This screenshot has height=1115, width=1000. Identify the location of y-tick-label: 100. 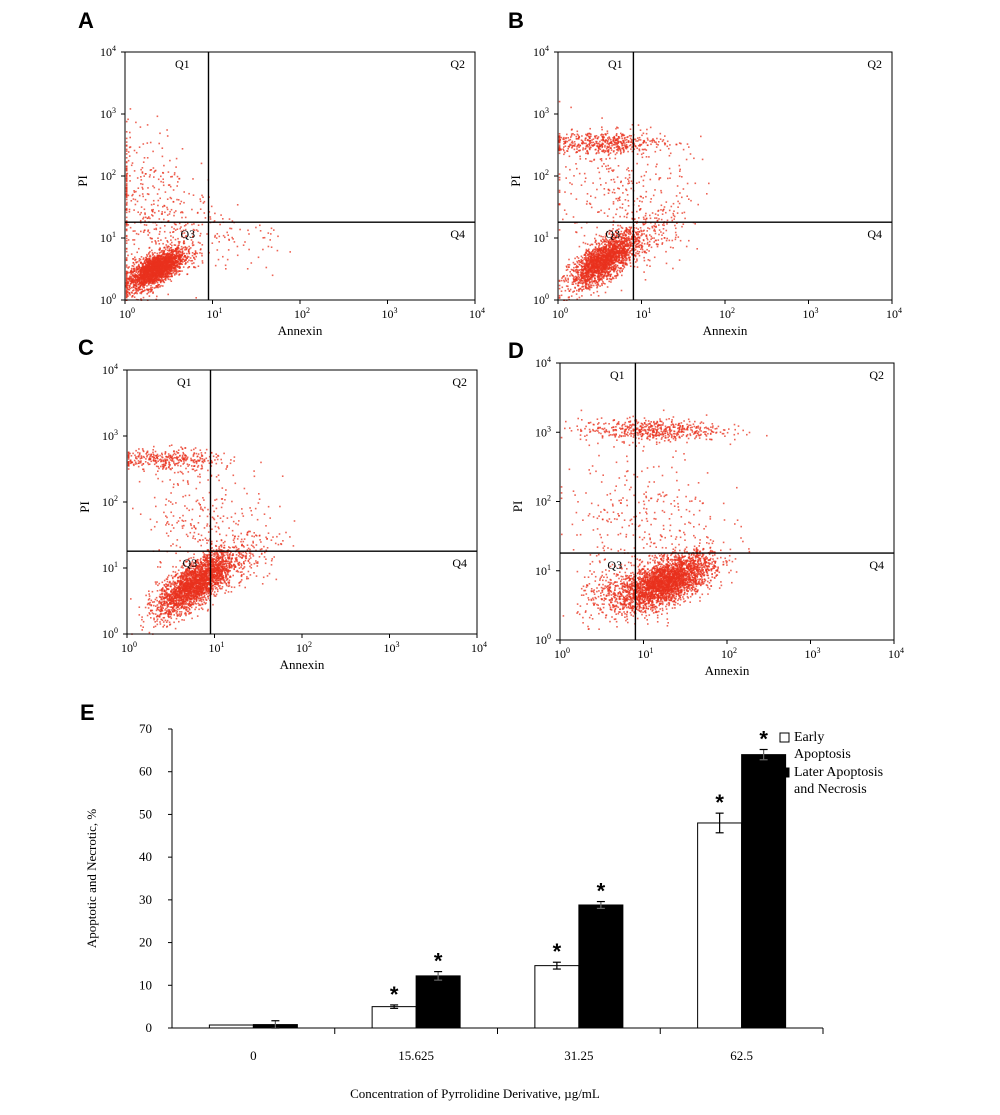
(108, 299).